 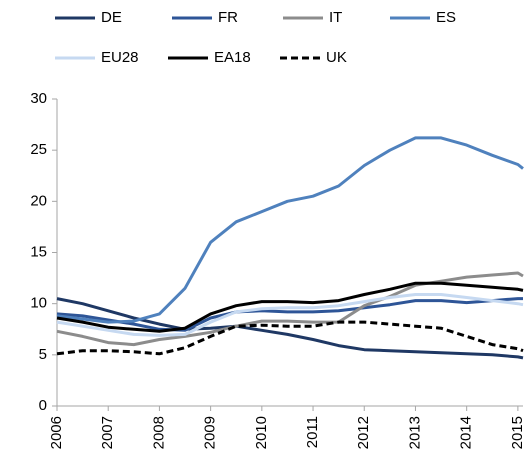 I want to click on y-tick-label: 15, so click(x=38, y=251).